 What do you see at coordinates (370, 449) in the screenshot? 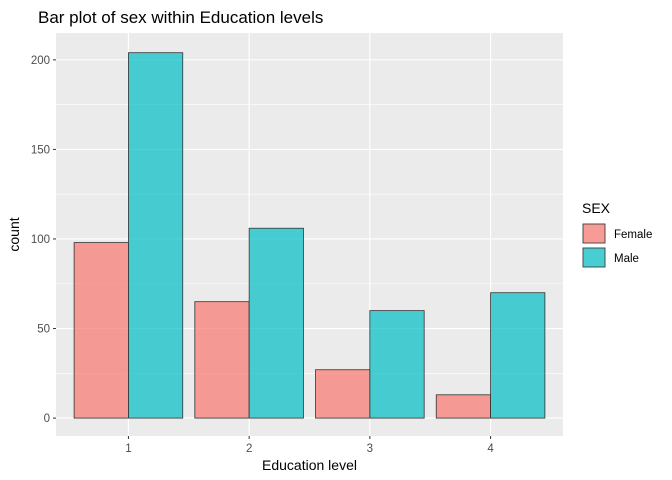
I see `x-tick-label: 3` at bounding box center [370, 449].